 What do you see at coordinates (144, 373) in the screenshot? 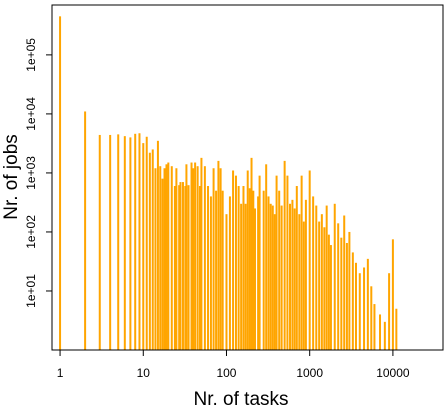
I see `x-tick-label: 10` at bounding box center [144, 373].